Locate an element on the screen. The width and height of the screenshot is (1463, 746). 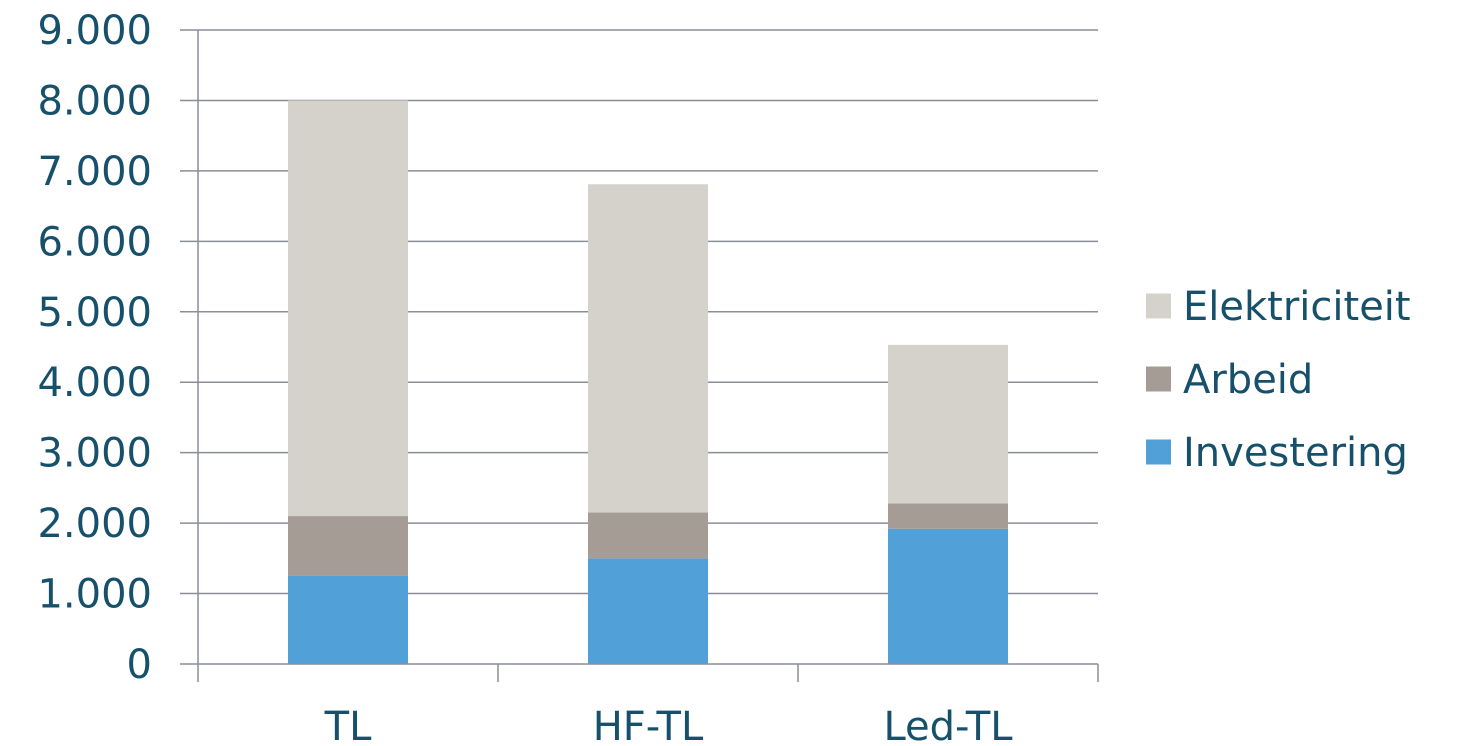
y-tick-label: 2.000 is located at coordinates (94, 524).